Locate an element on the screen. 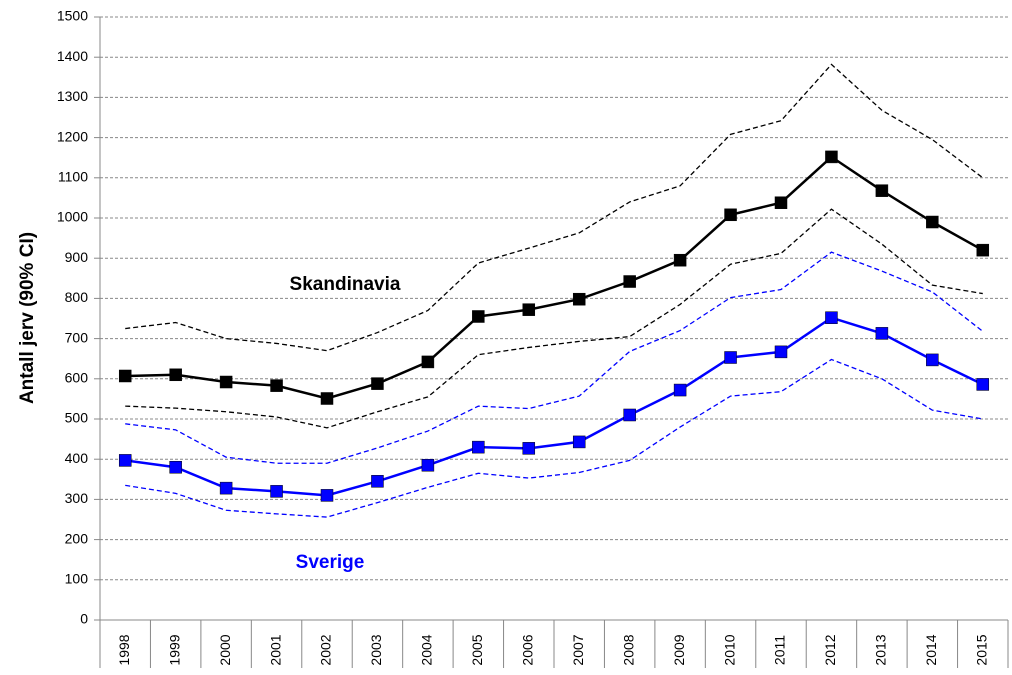 The height and width of the screenshot is (675, 1012). y-tick-label: 1000 is located at coordinates (72, 217).